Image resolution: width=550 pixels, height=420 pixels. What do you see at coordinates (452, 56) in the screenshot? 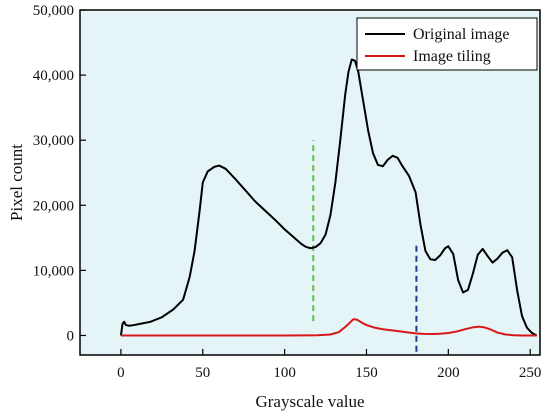
I see `legend-label-image-tiling: Image tiling` at bounding box center [452, 56].